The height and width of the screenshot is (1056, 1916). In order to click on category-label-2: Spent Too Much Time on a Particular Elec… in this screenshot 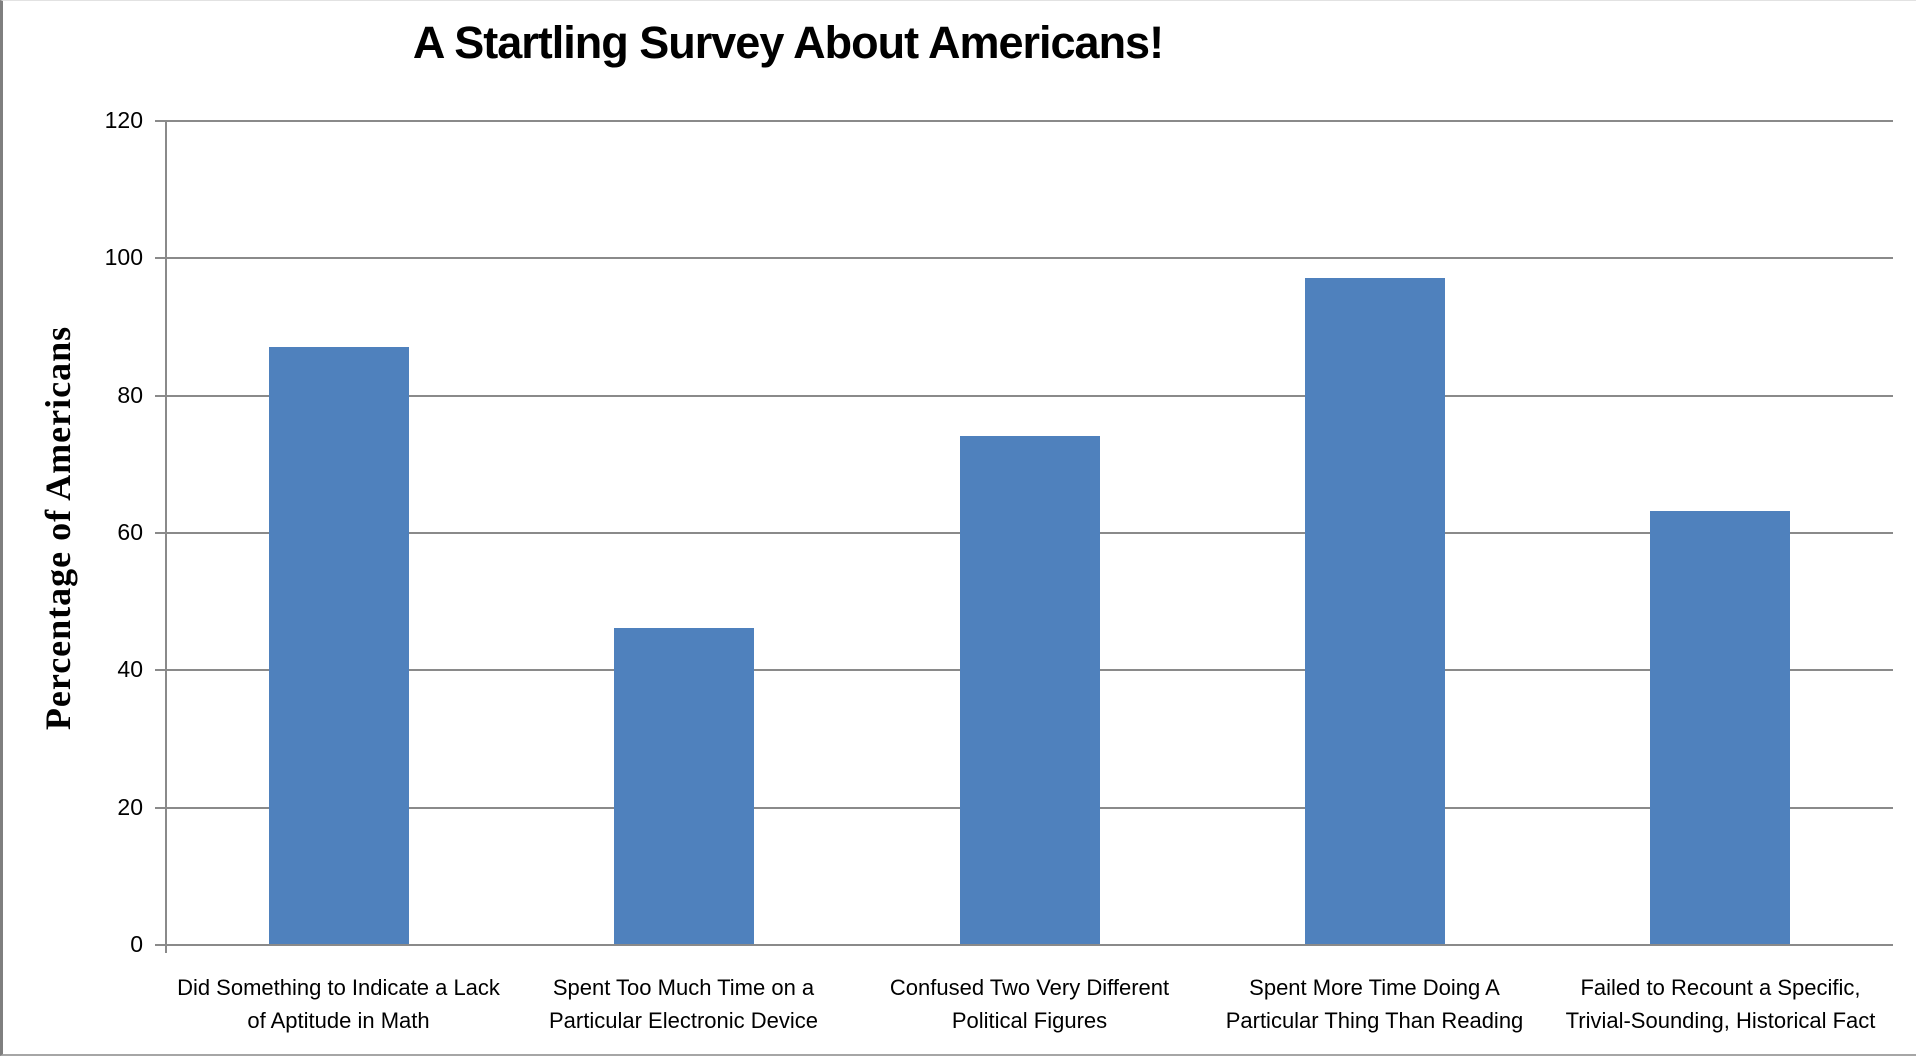, I will do `click(683, 1004)`.